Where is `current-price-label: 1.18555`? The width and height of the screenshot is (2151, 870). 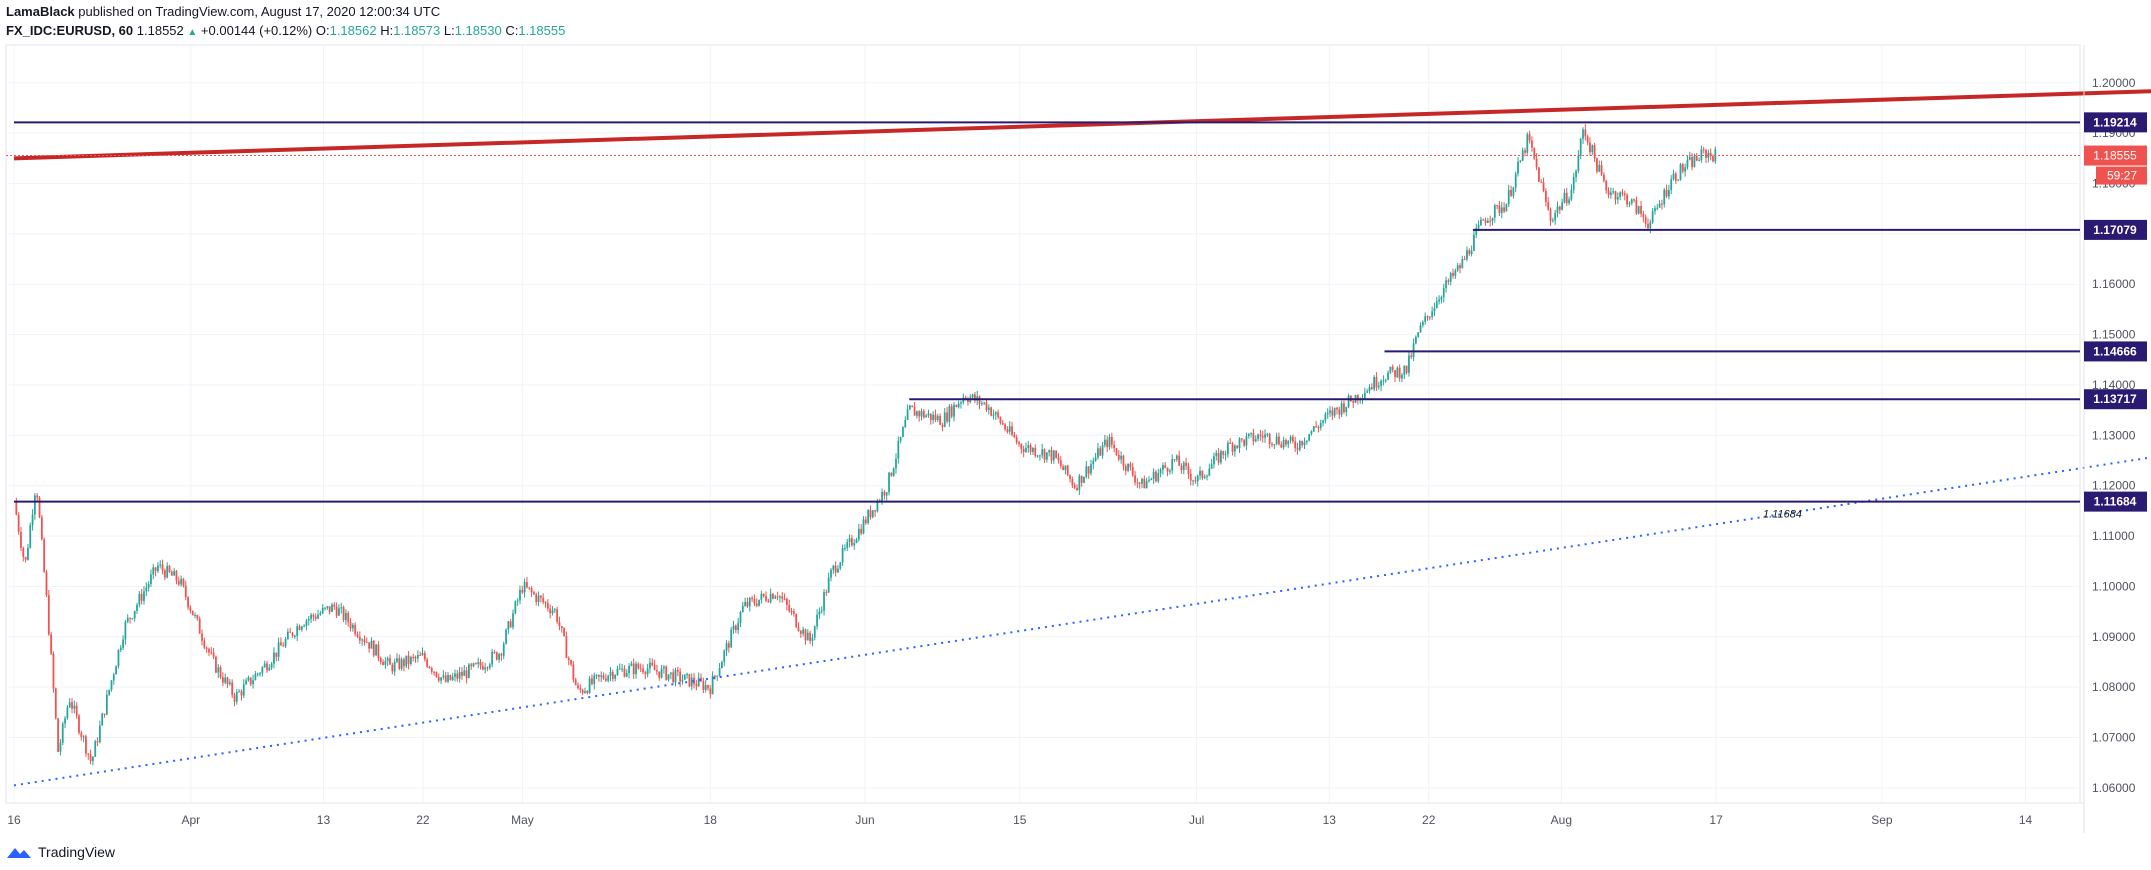
current-price-label: 1.18555 is located at coordinates (2115, 156).